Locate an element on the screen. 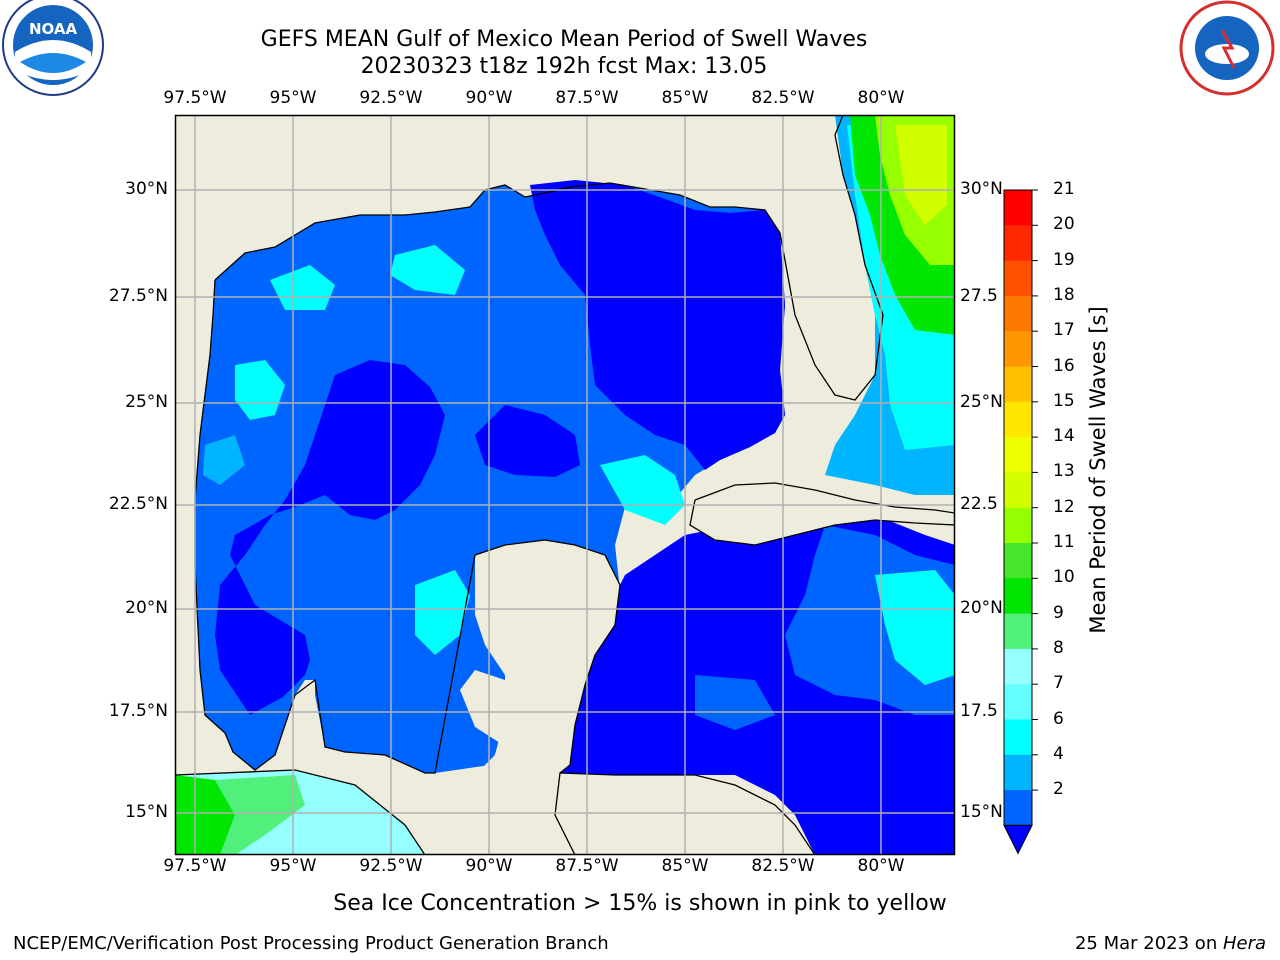 The image size is (1280, 960). footer-host: Hera is located at coordinates (1244, 943).